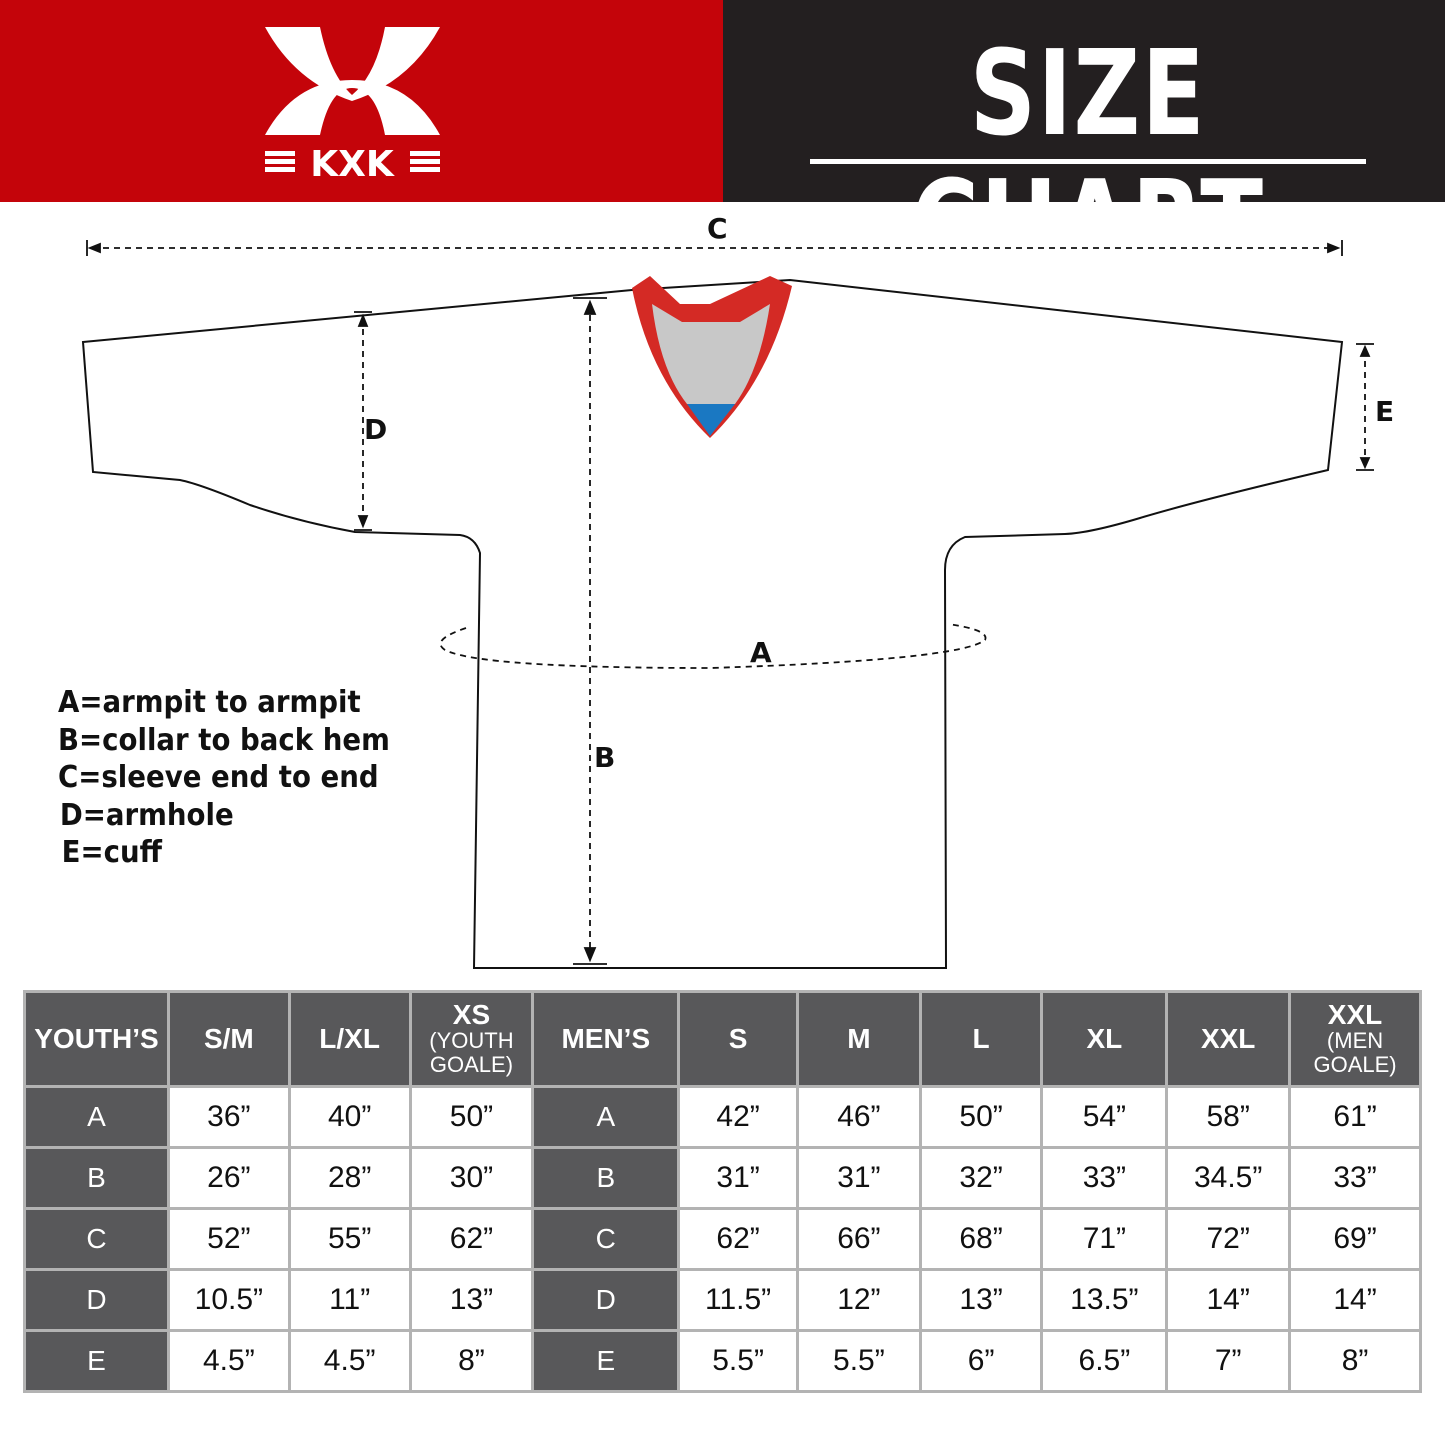 The image size is (1445, 1445). What do you see at coordinates (1355, 1239) in the screenshot?
I see `table-cell: 69”` at bounding box center [1355, 1239].